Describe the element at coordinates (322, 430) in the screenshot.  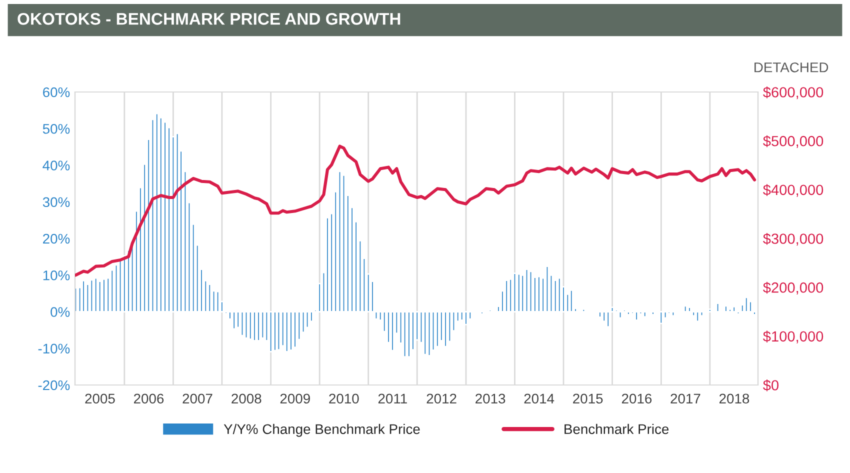
I see `legend-label: Y/Y% Change Benchmark Price` at that location.